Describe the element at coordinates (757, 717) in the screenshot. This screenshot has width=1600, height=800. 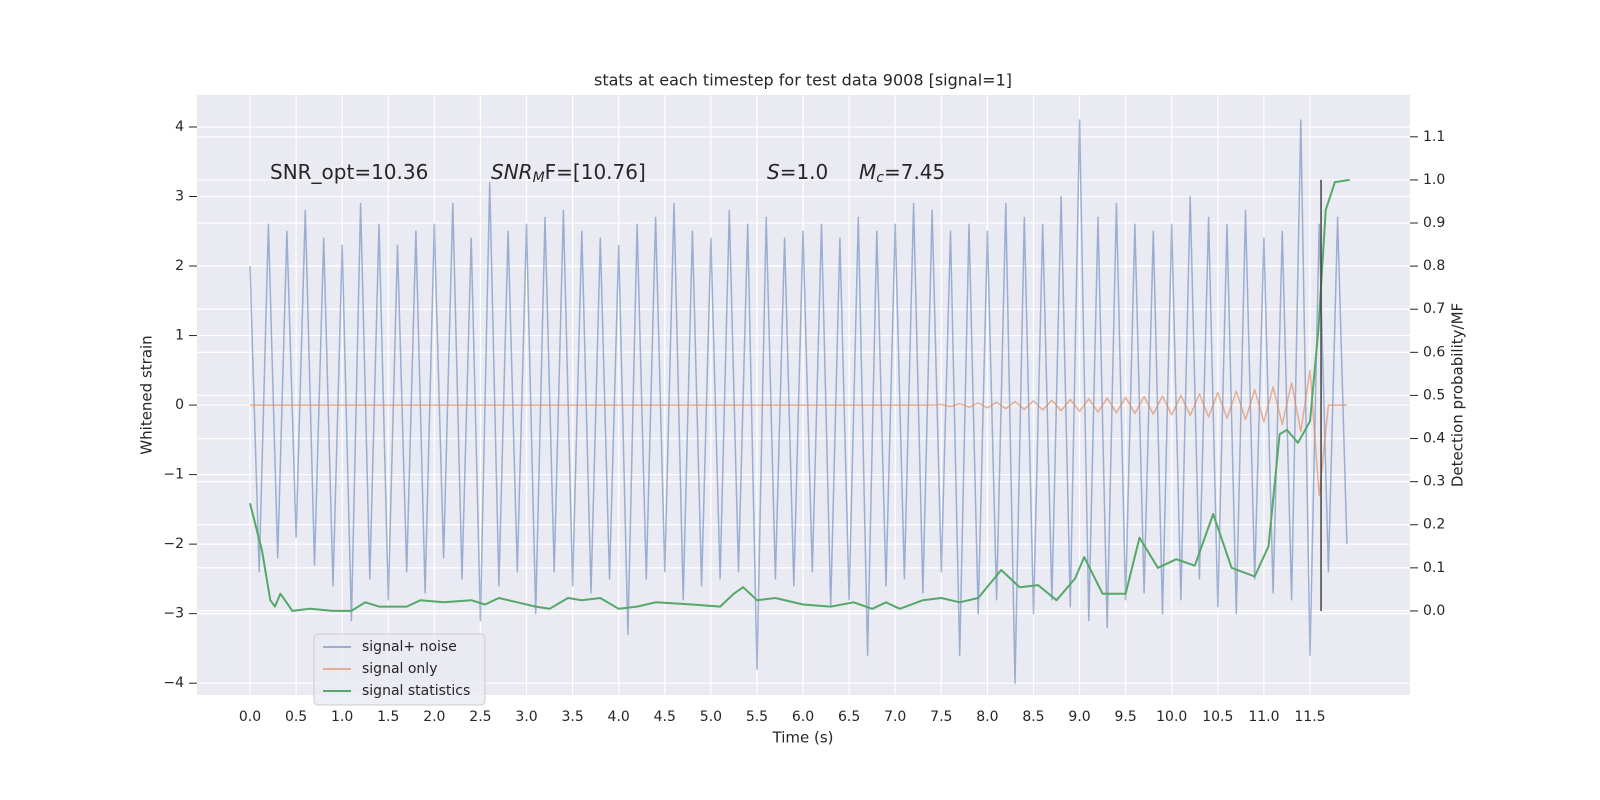
I see `x-tick-label: 5.5` at that location.